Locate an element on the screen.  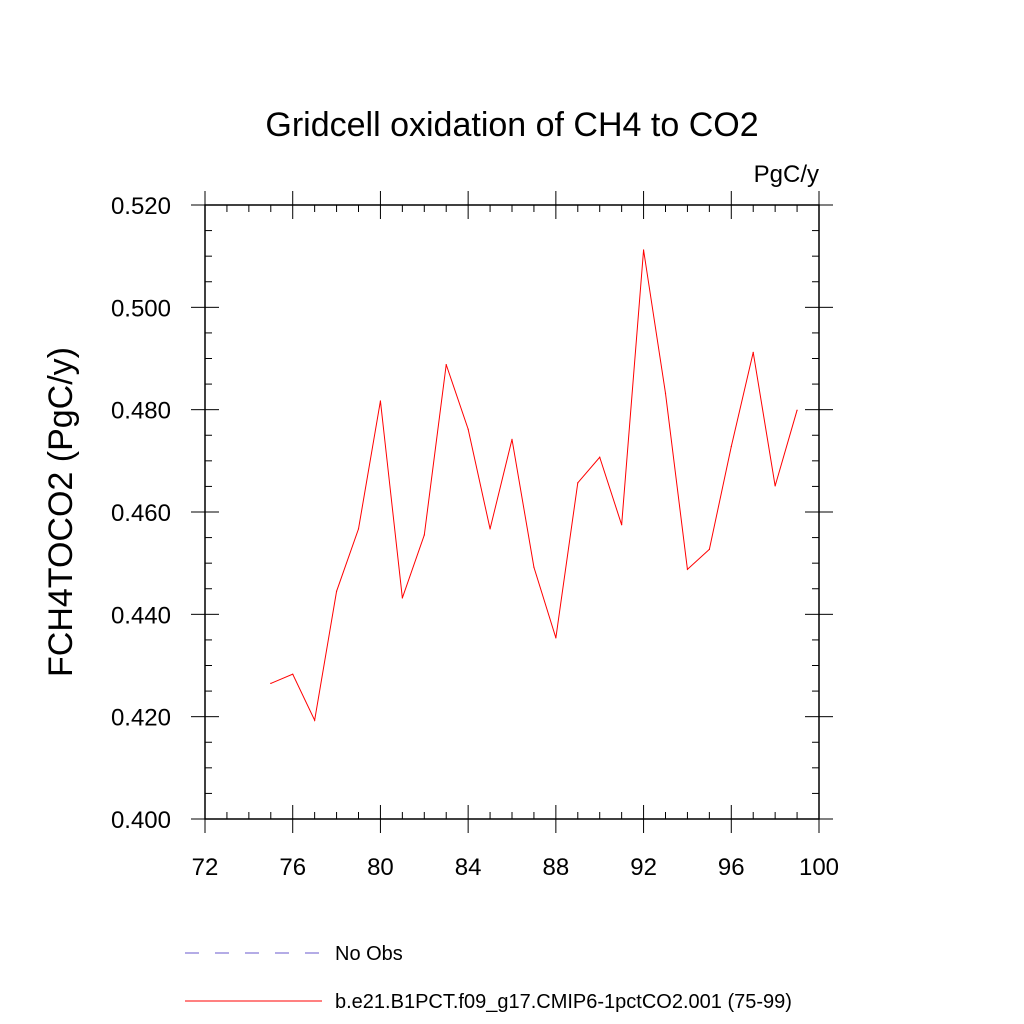
y-tick-label: 0.520 is located at coordinates (141, 206).